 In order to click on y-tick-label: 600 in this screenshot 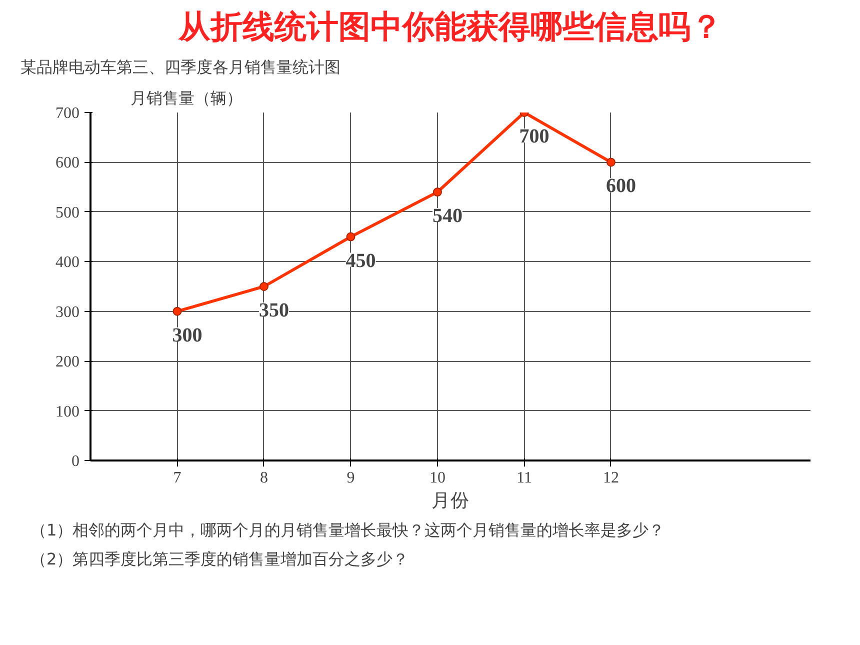, I will do `click(68, 163)`.